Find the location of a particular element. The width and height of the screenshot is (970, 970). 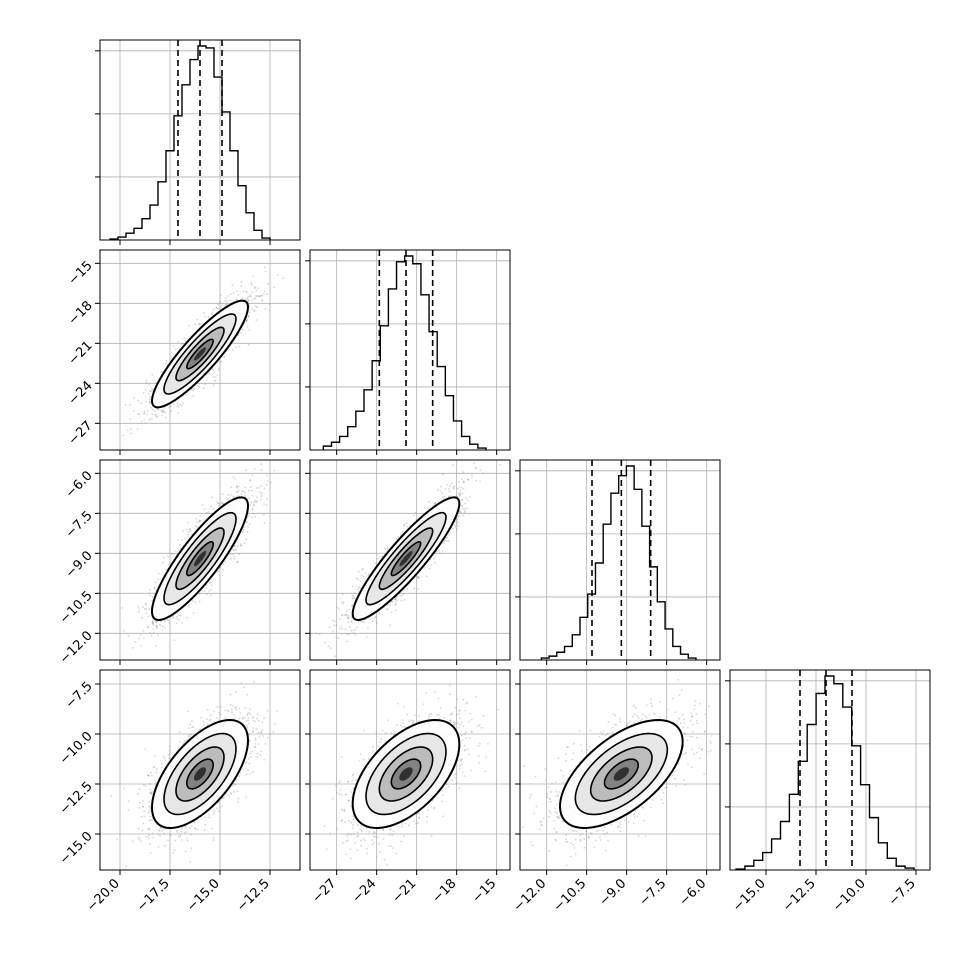

density-layer is located at coordinates (410, 560).